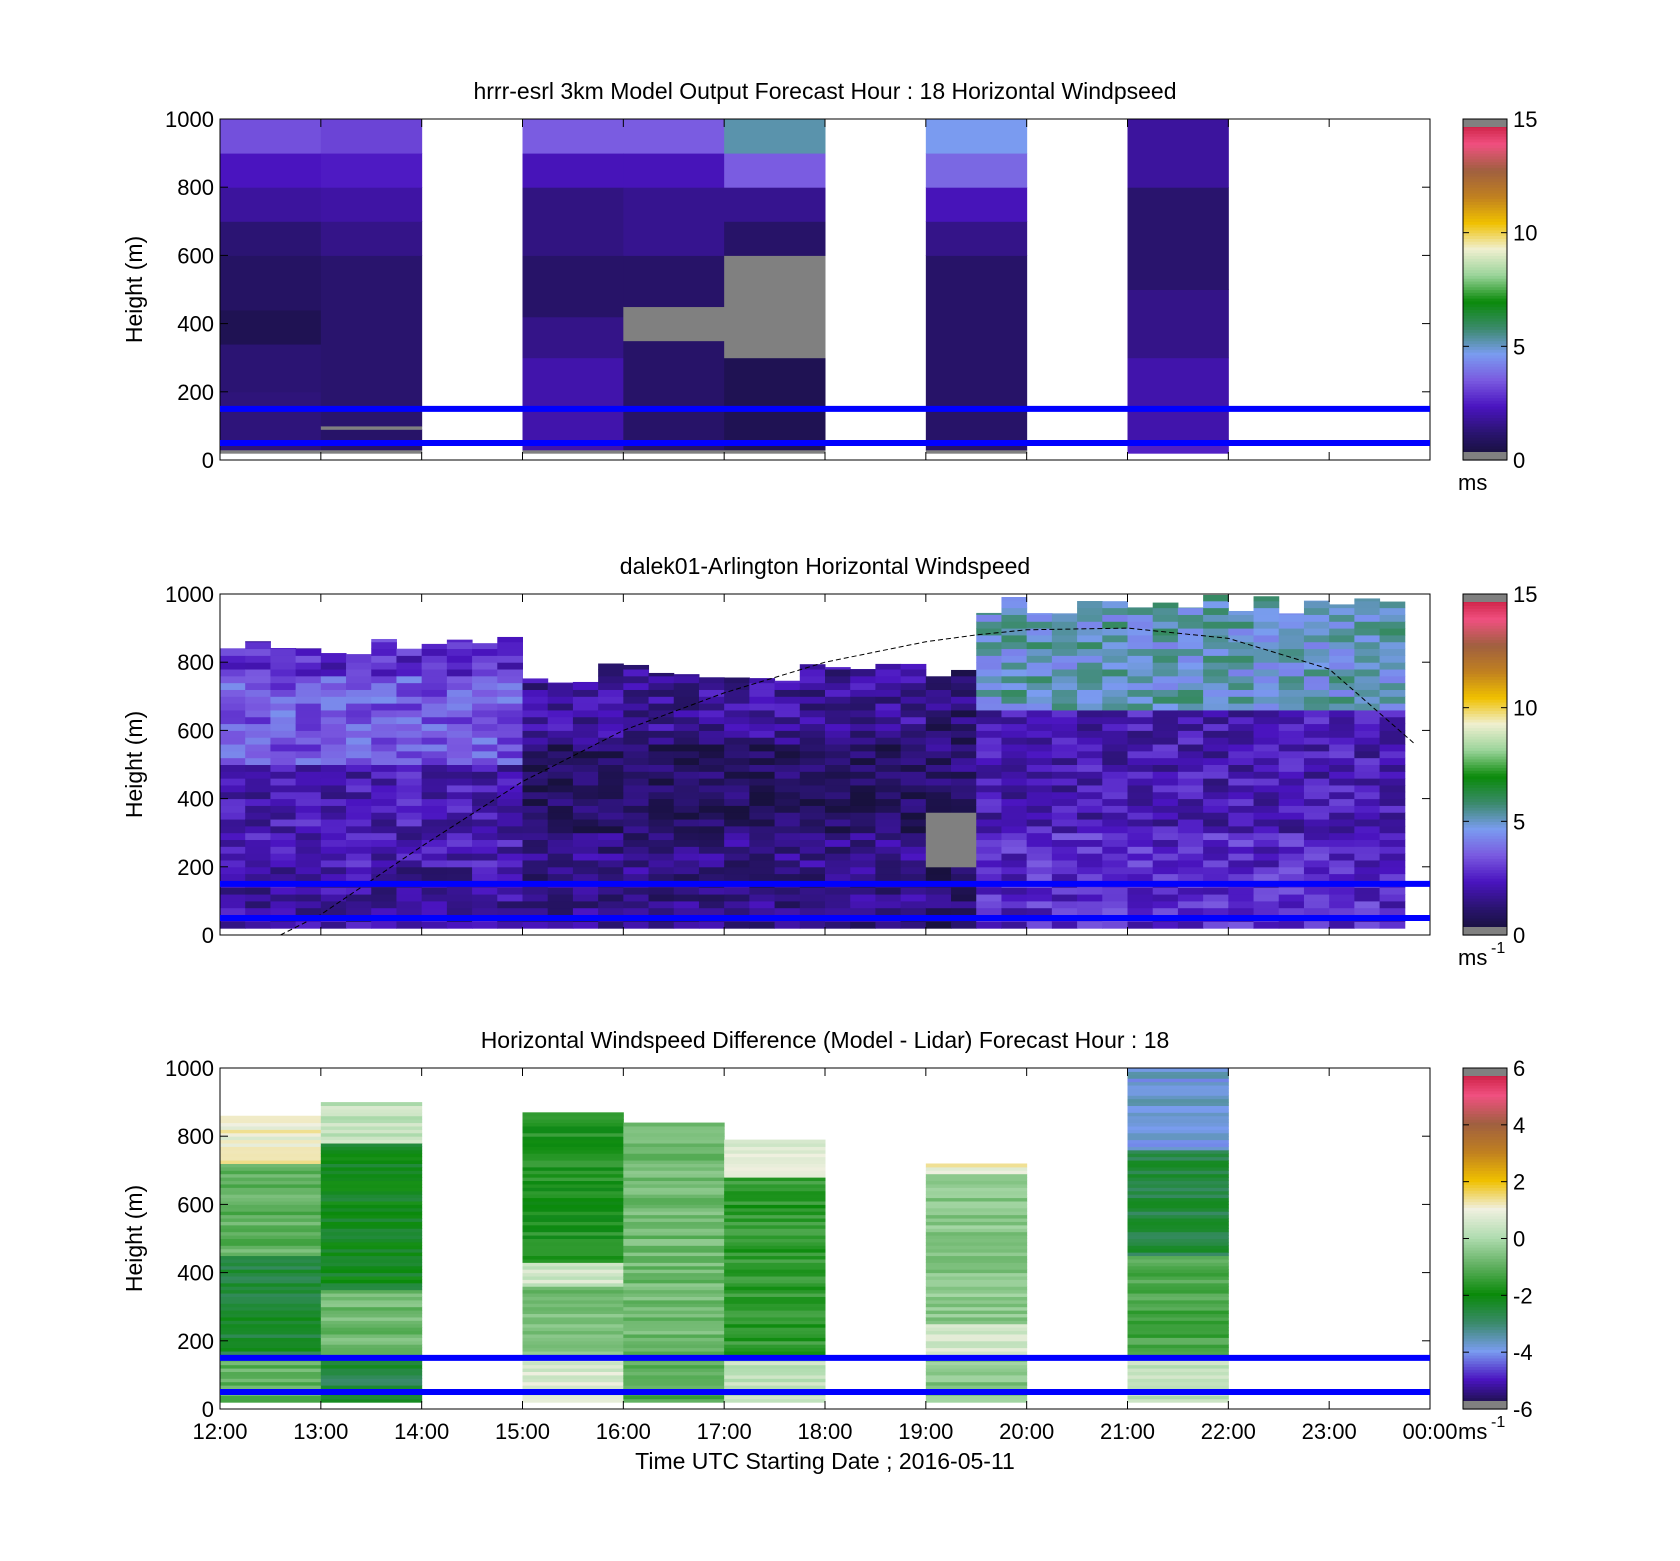  Describe the element at coordinates (573, 221) in the screenshot. I see `model-cell` at that location.